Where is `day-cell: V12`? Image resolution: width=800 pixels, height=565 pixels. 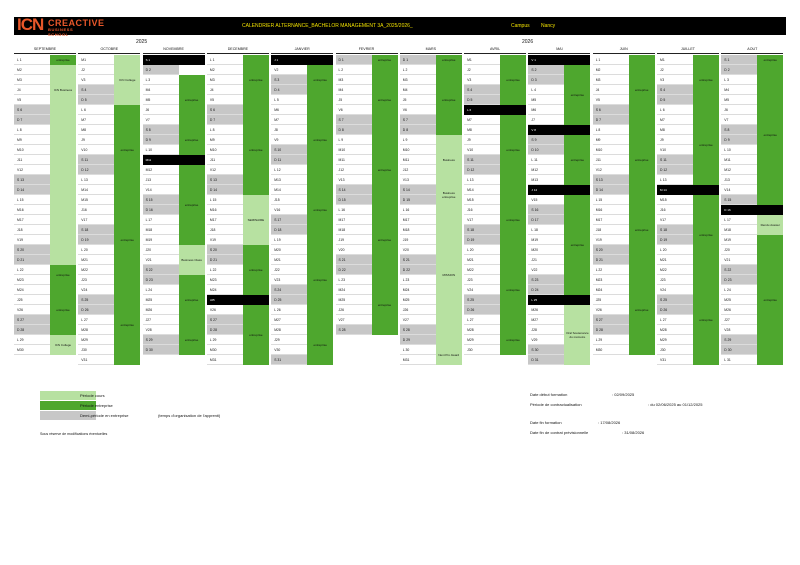 day-cell: V12 is located at coordinates (224, 170).